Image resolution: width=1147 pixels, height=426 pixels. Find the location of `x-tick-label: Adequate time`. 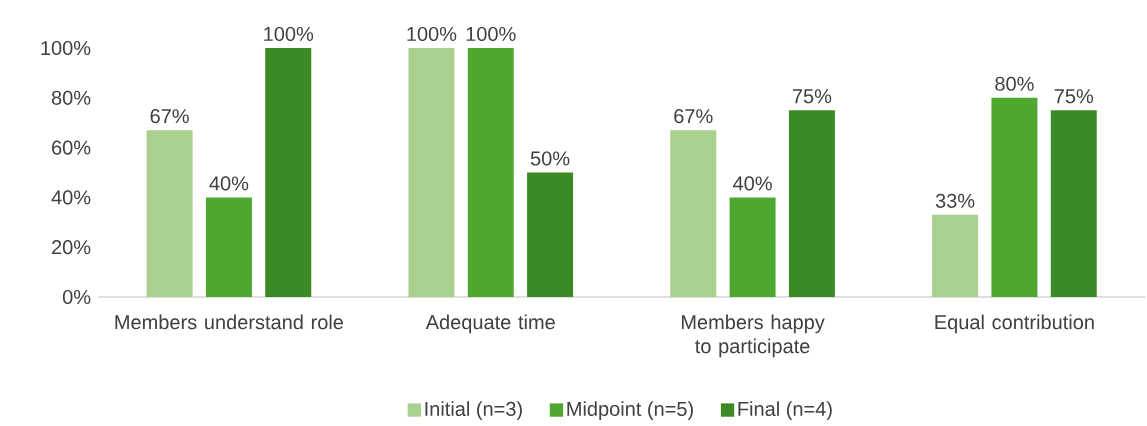

x-tick-label: Adequate time is located at coordinates (490, 324).